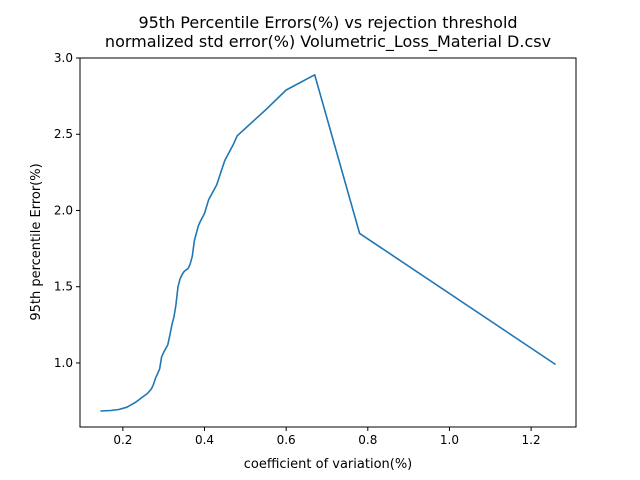 This screenshot has width=640, height=480. Describe the element at coordinates (204, 440) in the screenshot. I see `x-tick-label: 0.4` at that location.